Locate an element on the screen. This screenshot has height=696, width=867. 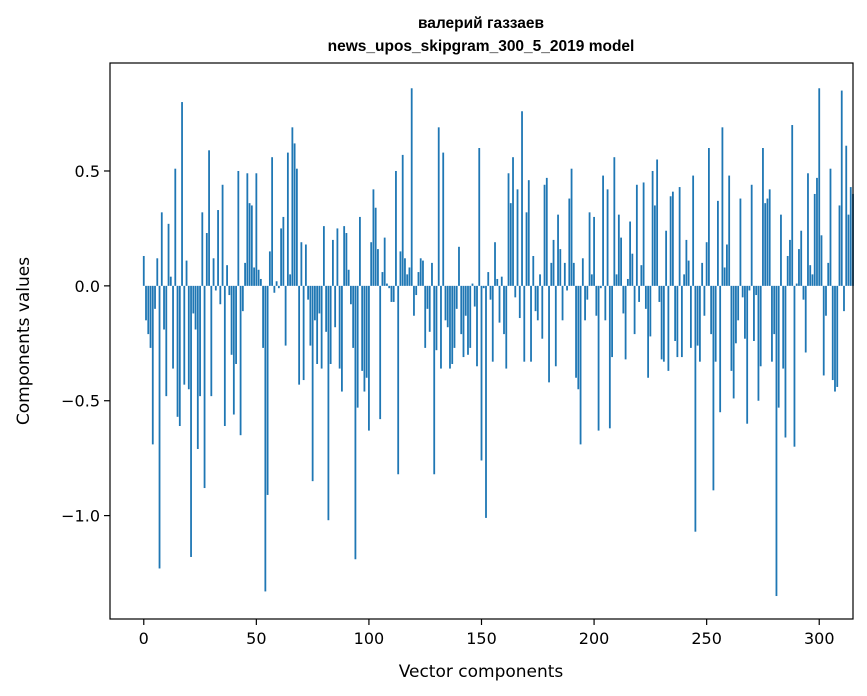
x-axis-ticks: 0 50 100 150 200 250 300 is located at coordinates (487, 633).